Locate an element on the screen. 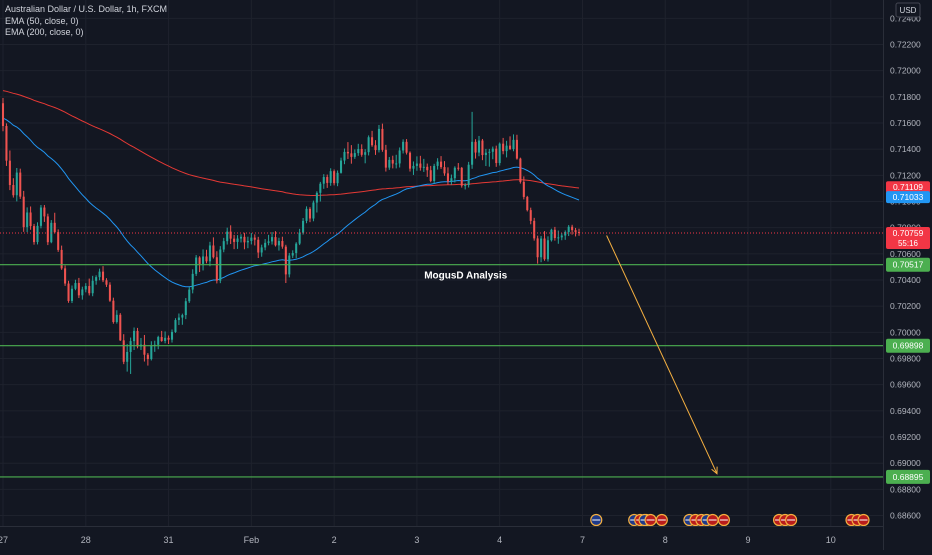 The width and height of the screenshot is (932, 555). y-tick-label: 0.70600 is located at coordinates (905, 254).